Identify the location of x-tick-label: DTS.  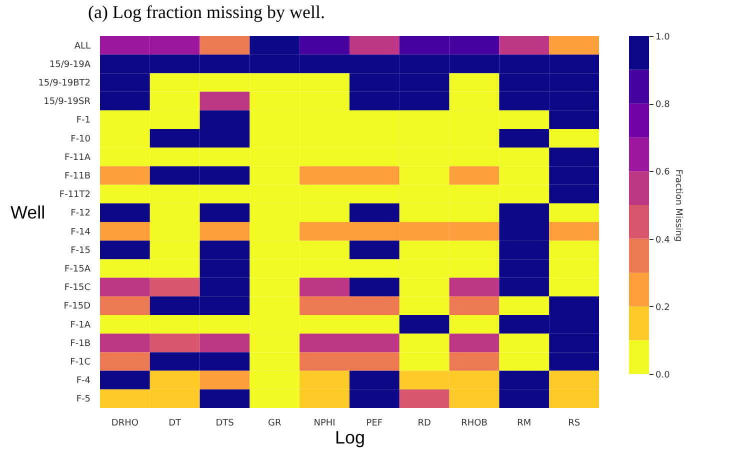
(225, 423).